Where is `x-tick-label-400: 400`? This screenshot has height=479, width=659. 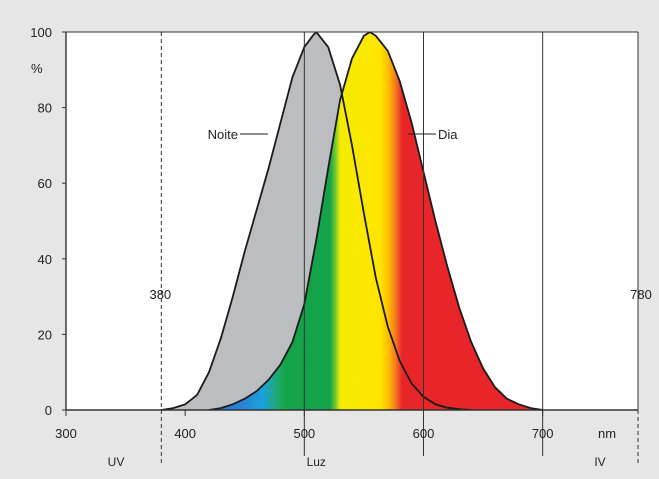 x-tick-label-400: 400 is located at coordinates (185, 433).